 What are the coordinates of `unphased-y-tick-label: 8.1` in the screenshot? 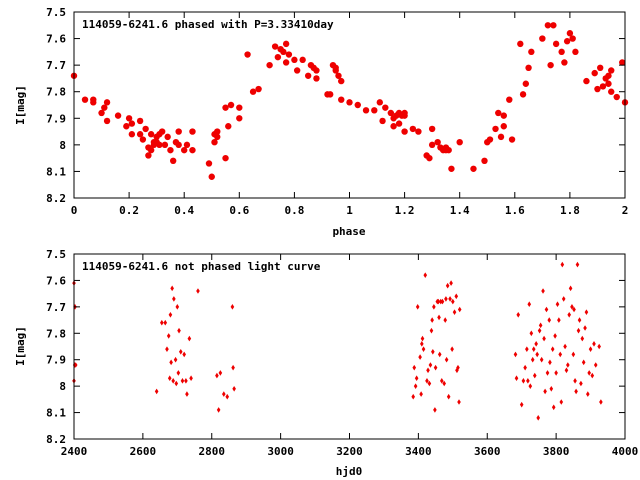 It's located at (56, 413).